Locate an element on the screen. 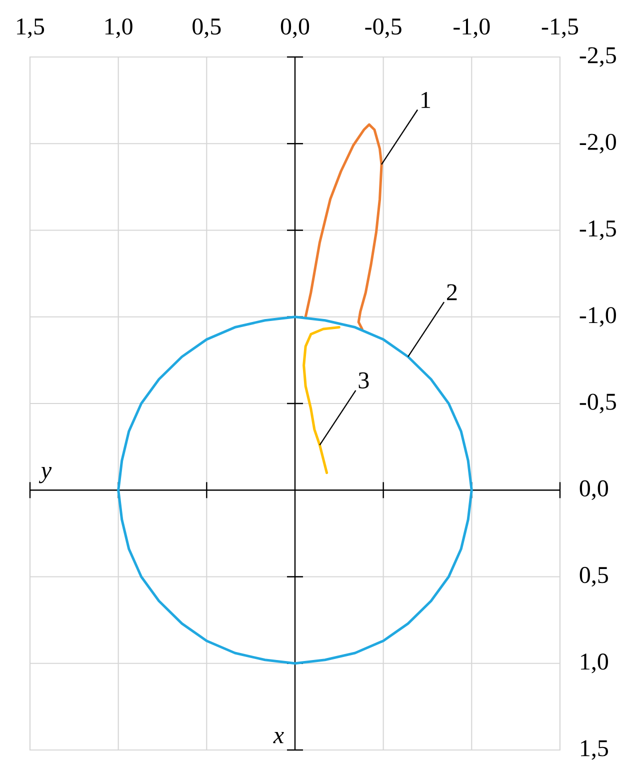 This screenshot has width=632, height=765. x-axis-title: y is located at coordinates (45, 475).